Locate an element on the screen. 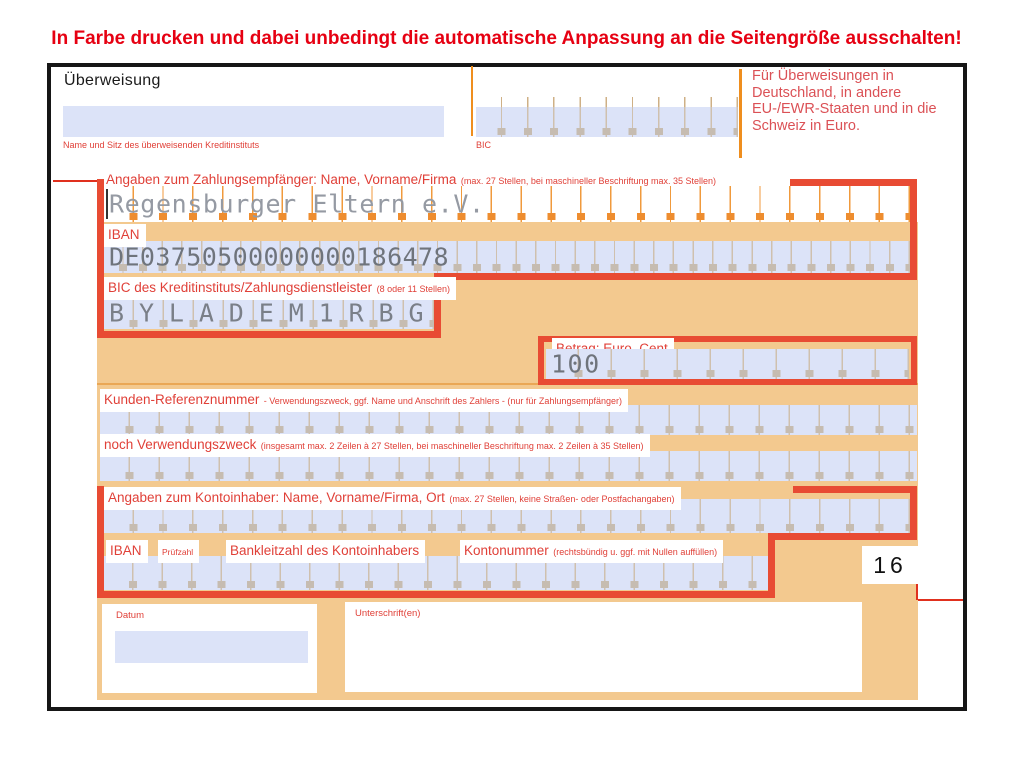 The height and width of the screenshot is (761, 1013). text-caret is located at coordinates (107, 204).